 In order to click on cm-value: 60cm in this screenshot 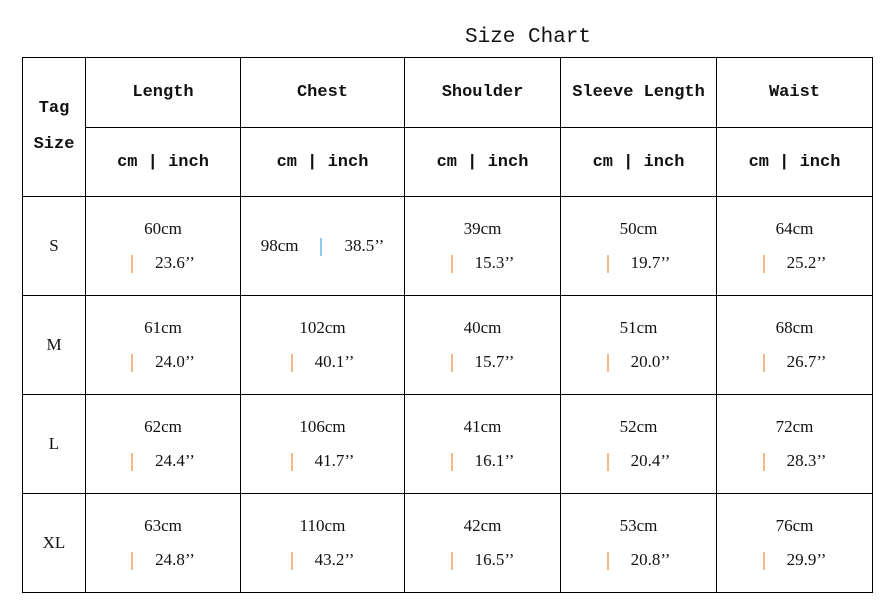, I will do `click(163, 228)`.